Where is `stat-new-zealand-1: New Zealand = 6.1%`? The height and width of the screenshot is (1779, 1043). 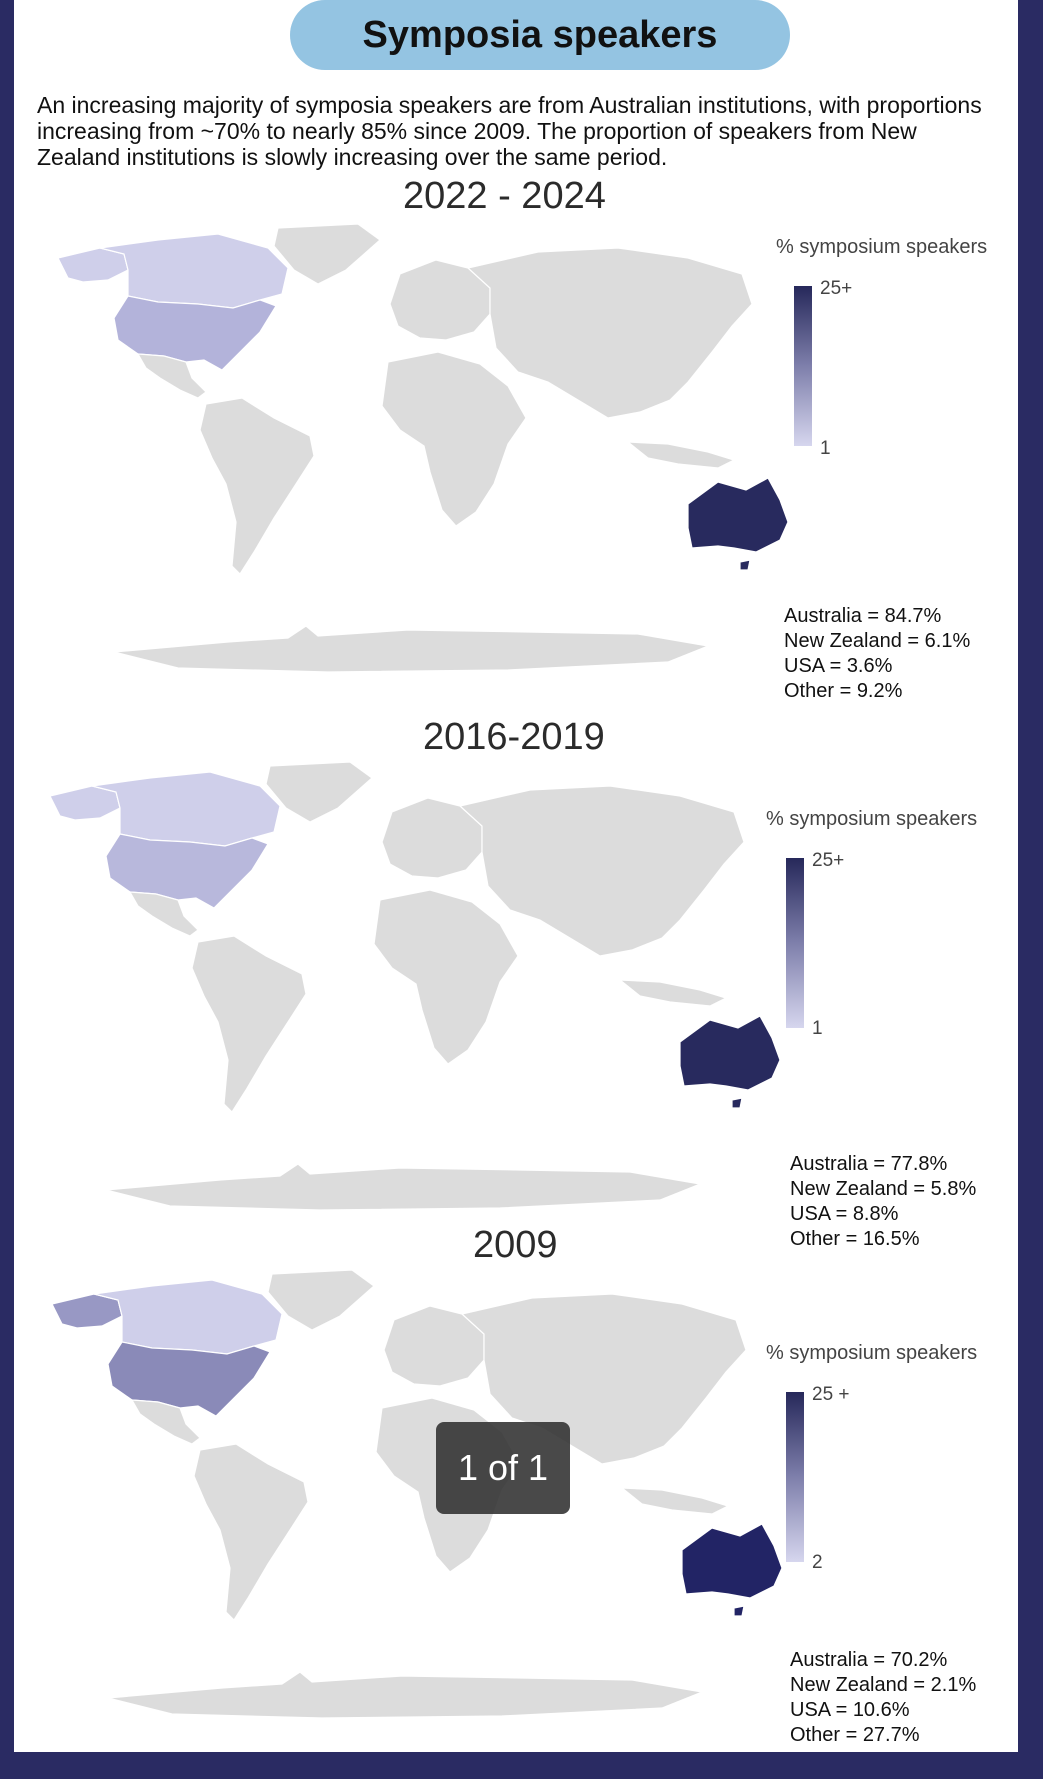 stat-new-zealand-1: New Zealand = 6.1% is located at coordinates (877, 641).